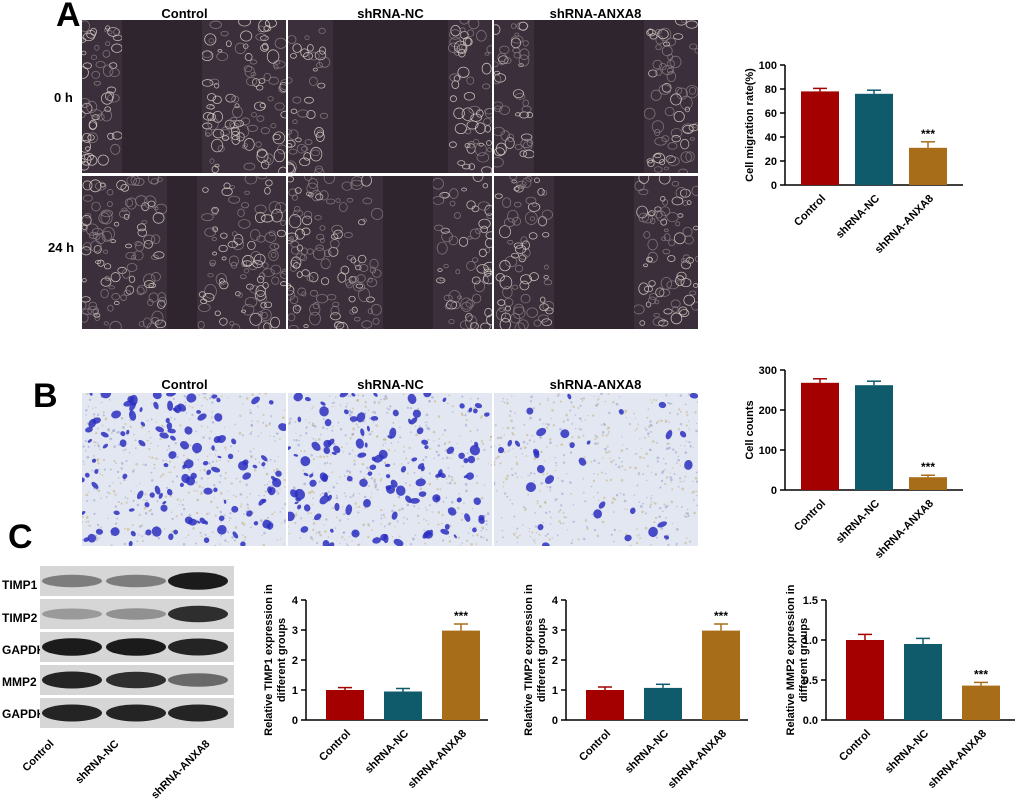 This screenshot has height=812, width=1020. I want to click on y-tick-label: 1.5, so click(810, 601).